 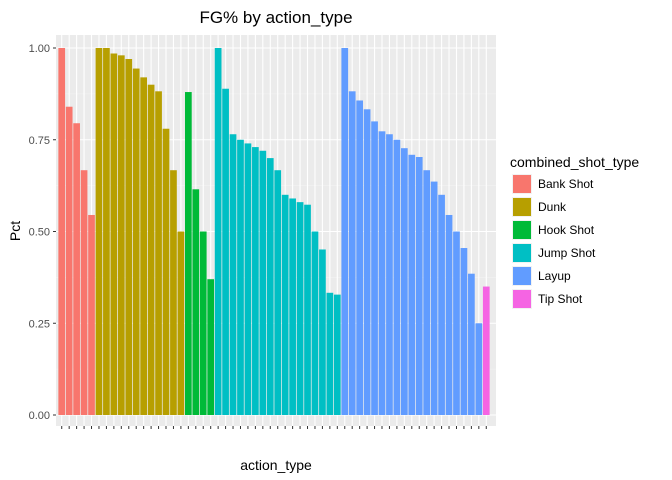 What do you see at coordinates (274, 427) in the screenshot?
I see `x-axis` at bounding box center [274, 427].